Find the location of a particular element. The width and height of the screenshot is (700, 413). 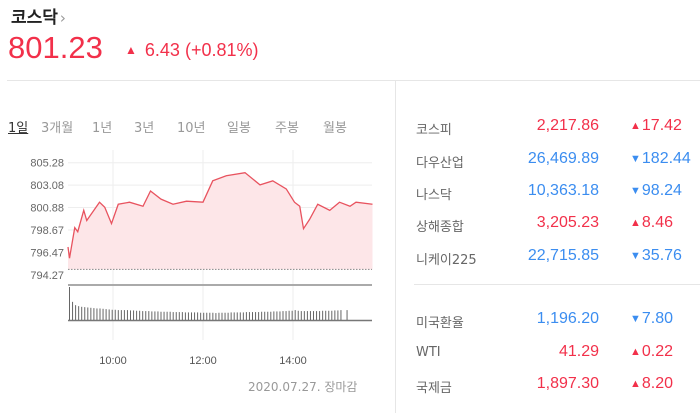

tab-monthly: 월봉 is located at coordinates (335, 128).